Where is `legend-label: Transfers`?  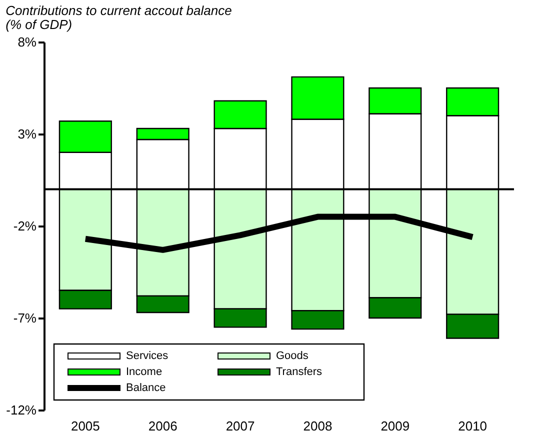 legend-label: Transfers is located at coordinates (299, 372).